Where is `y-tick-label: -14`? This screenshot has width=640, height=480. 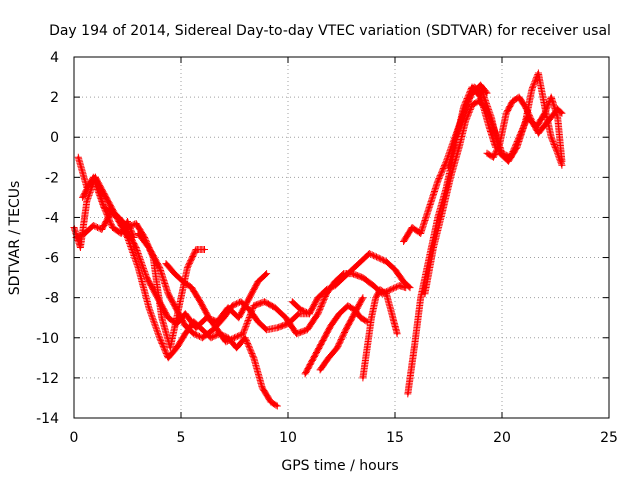 y-tick-label: -14 is located at coordinates (47, 419).